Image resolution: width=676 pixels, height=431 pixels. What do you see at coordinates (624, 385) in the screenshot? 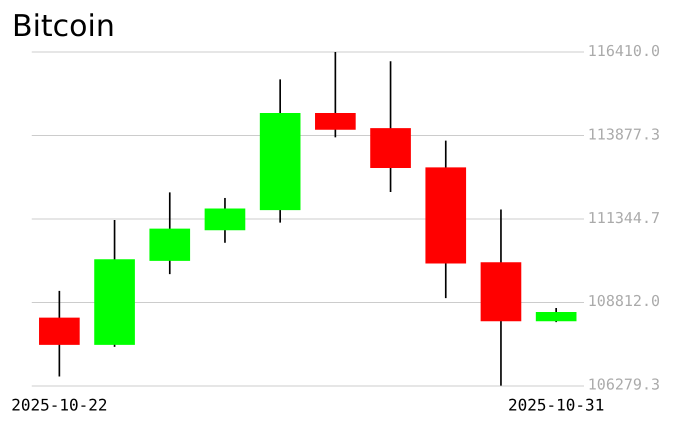
I see `y-tick-label: 106279.3` at bounding box center [624, 385].